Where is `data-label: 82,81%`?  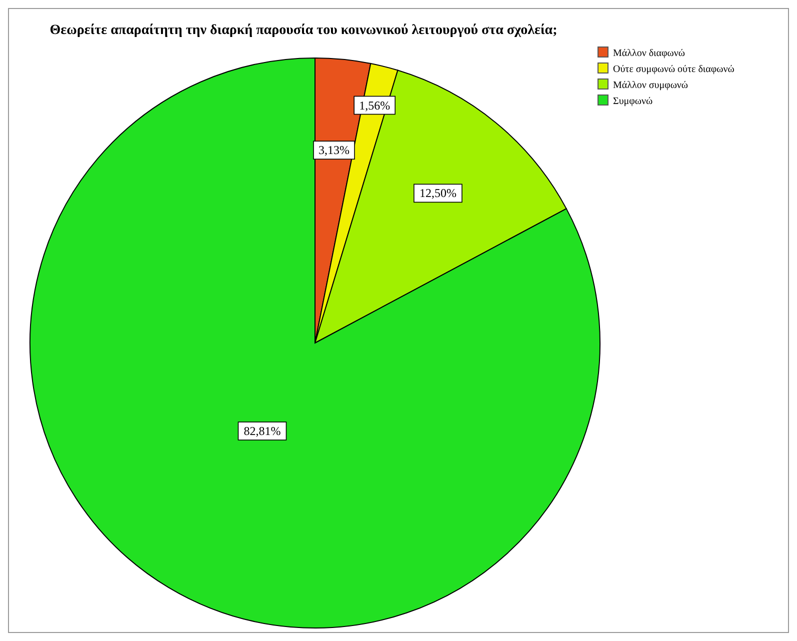 data-label: 82,81% is located at coordinates (262, 431).